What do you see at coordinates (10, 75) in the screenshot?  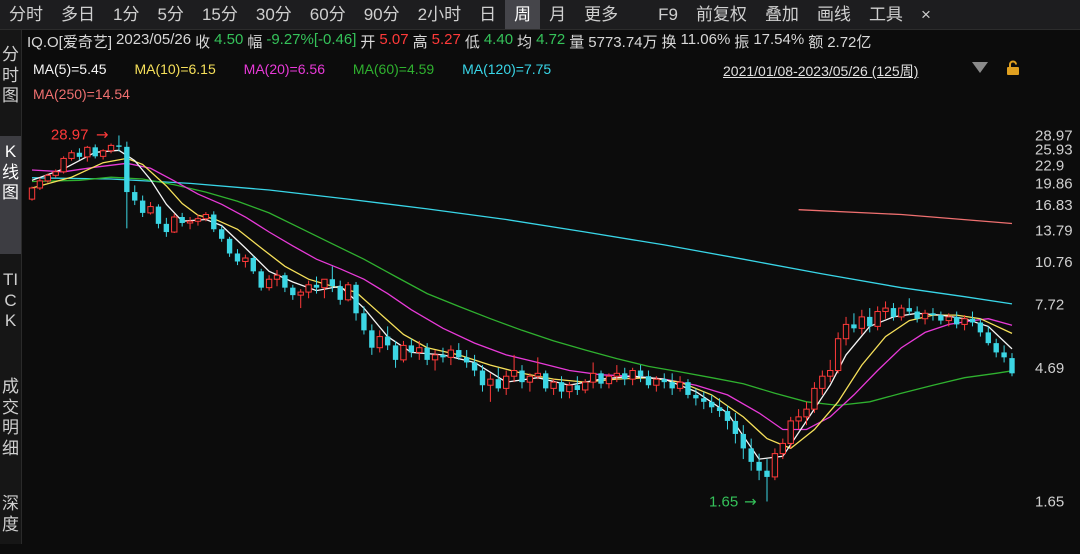 I see `sidebar-item-0: 分时图` at bounding box center [10, 75].